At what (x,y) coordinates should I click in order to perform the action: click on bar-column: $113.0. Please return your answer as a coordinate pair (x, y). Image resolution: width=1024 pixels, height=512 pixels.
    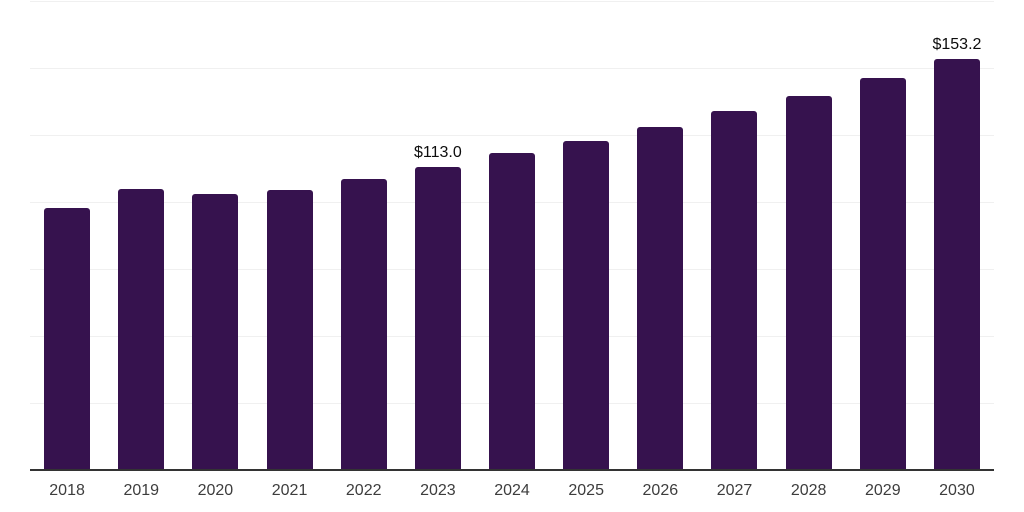
    Looking at the image, I should click on (438, 235).